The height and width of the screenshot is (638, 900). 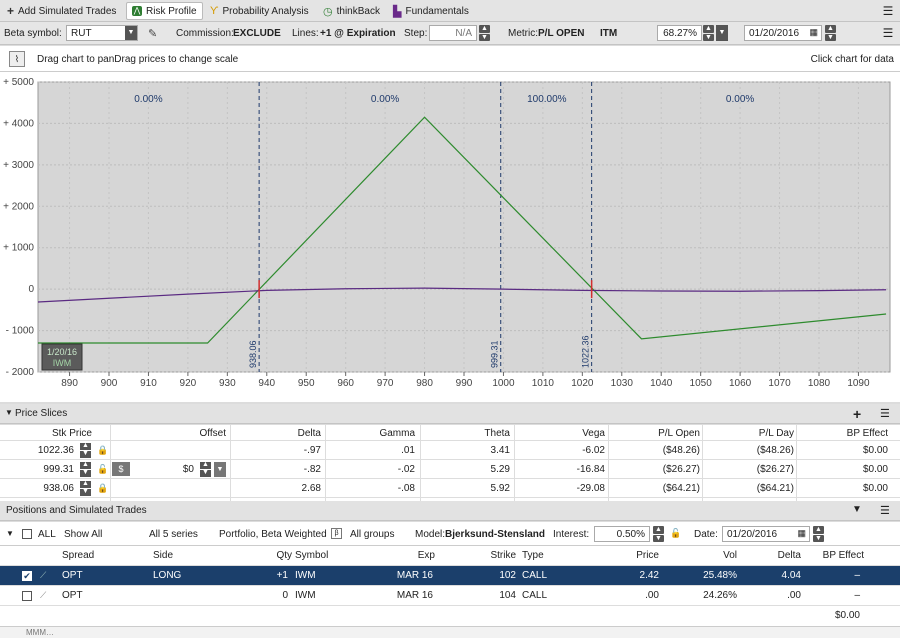 I want to click on date-stepper: ▲ ▼, so click(x=830, y=33).